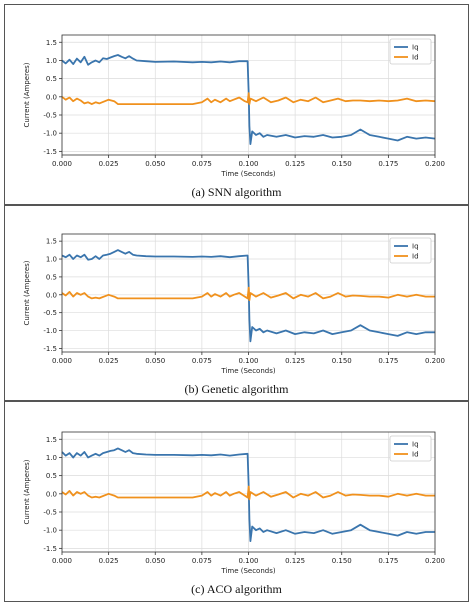 The image size is (474, 607). I want to click on chart-caption: (c) ACO algorithm, so click(236, 589).